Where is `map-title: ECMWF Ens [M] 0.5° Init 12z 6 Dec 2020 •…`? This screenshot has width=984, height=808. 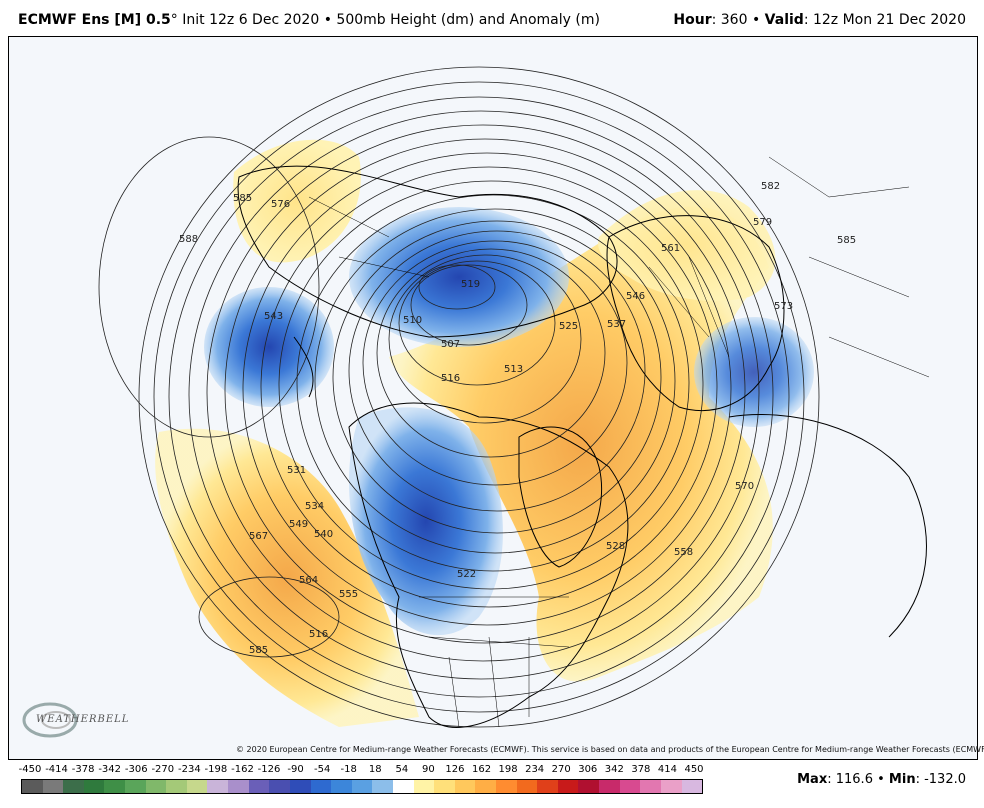 map-title: ECMWF Ens [M] 0.5° Init 12z 6 Dec 2020 •… is located at coordinates (309, 20).